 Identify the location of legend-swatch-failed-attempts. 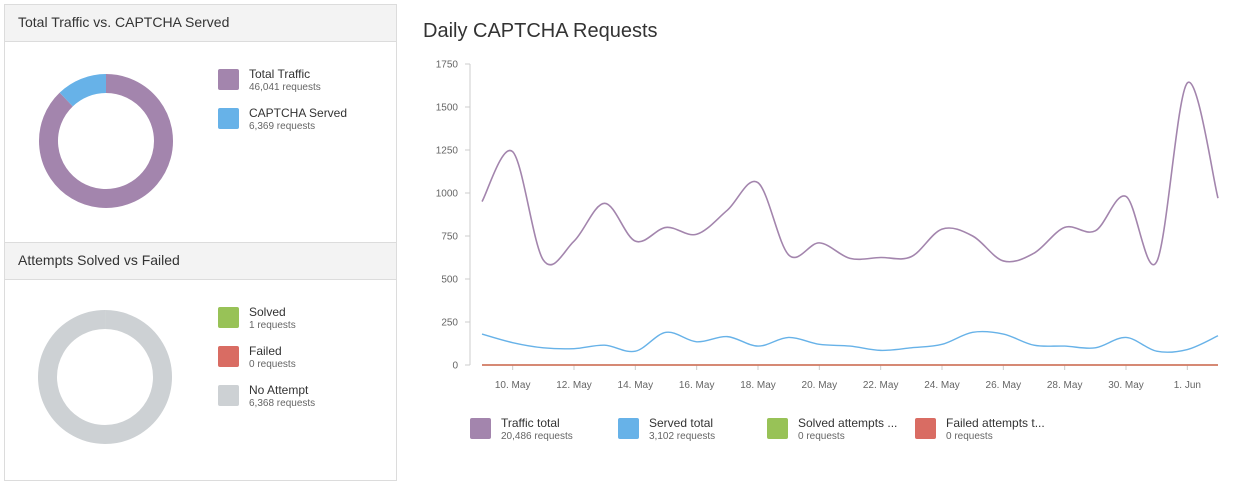
(925, 428).